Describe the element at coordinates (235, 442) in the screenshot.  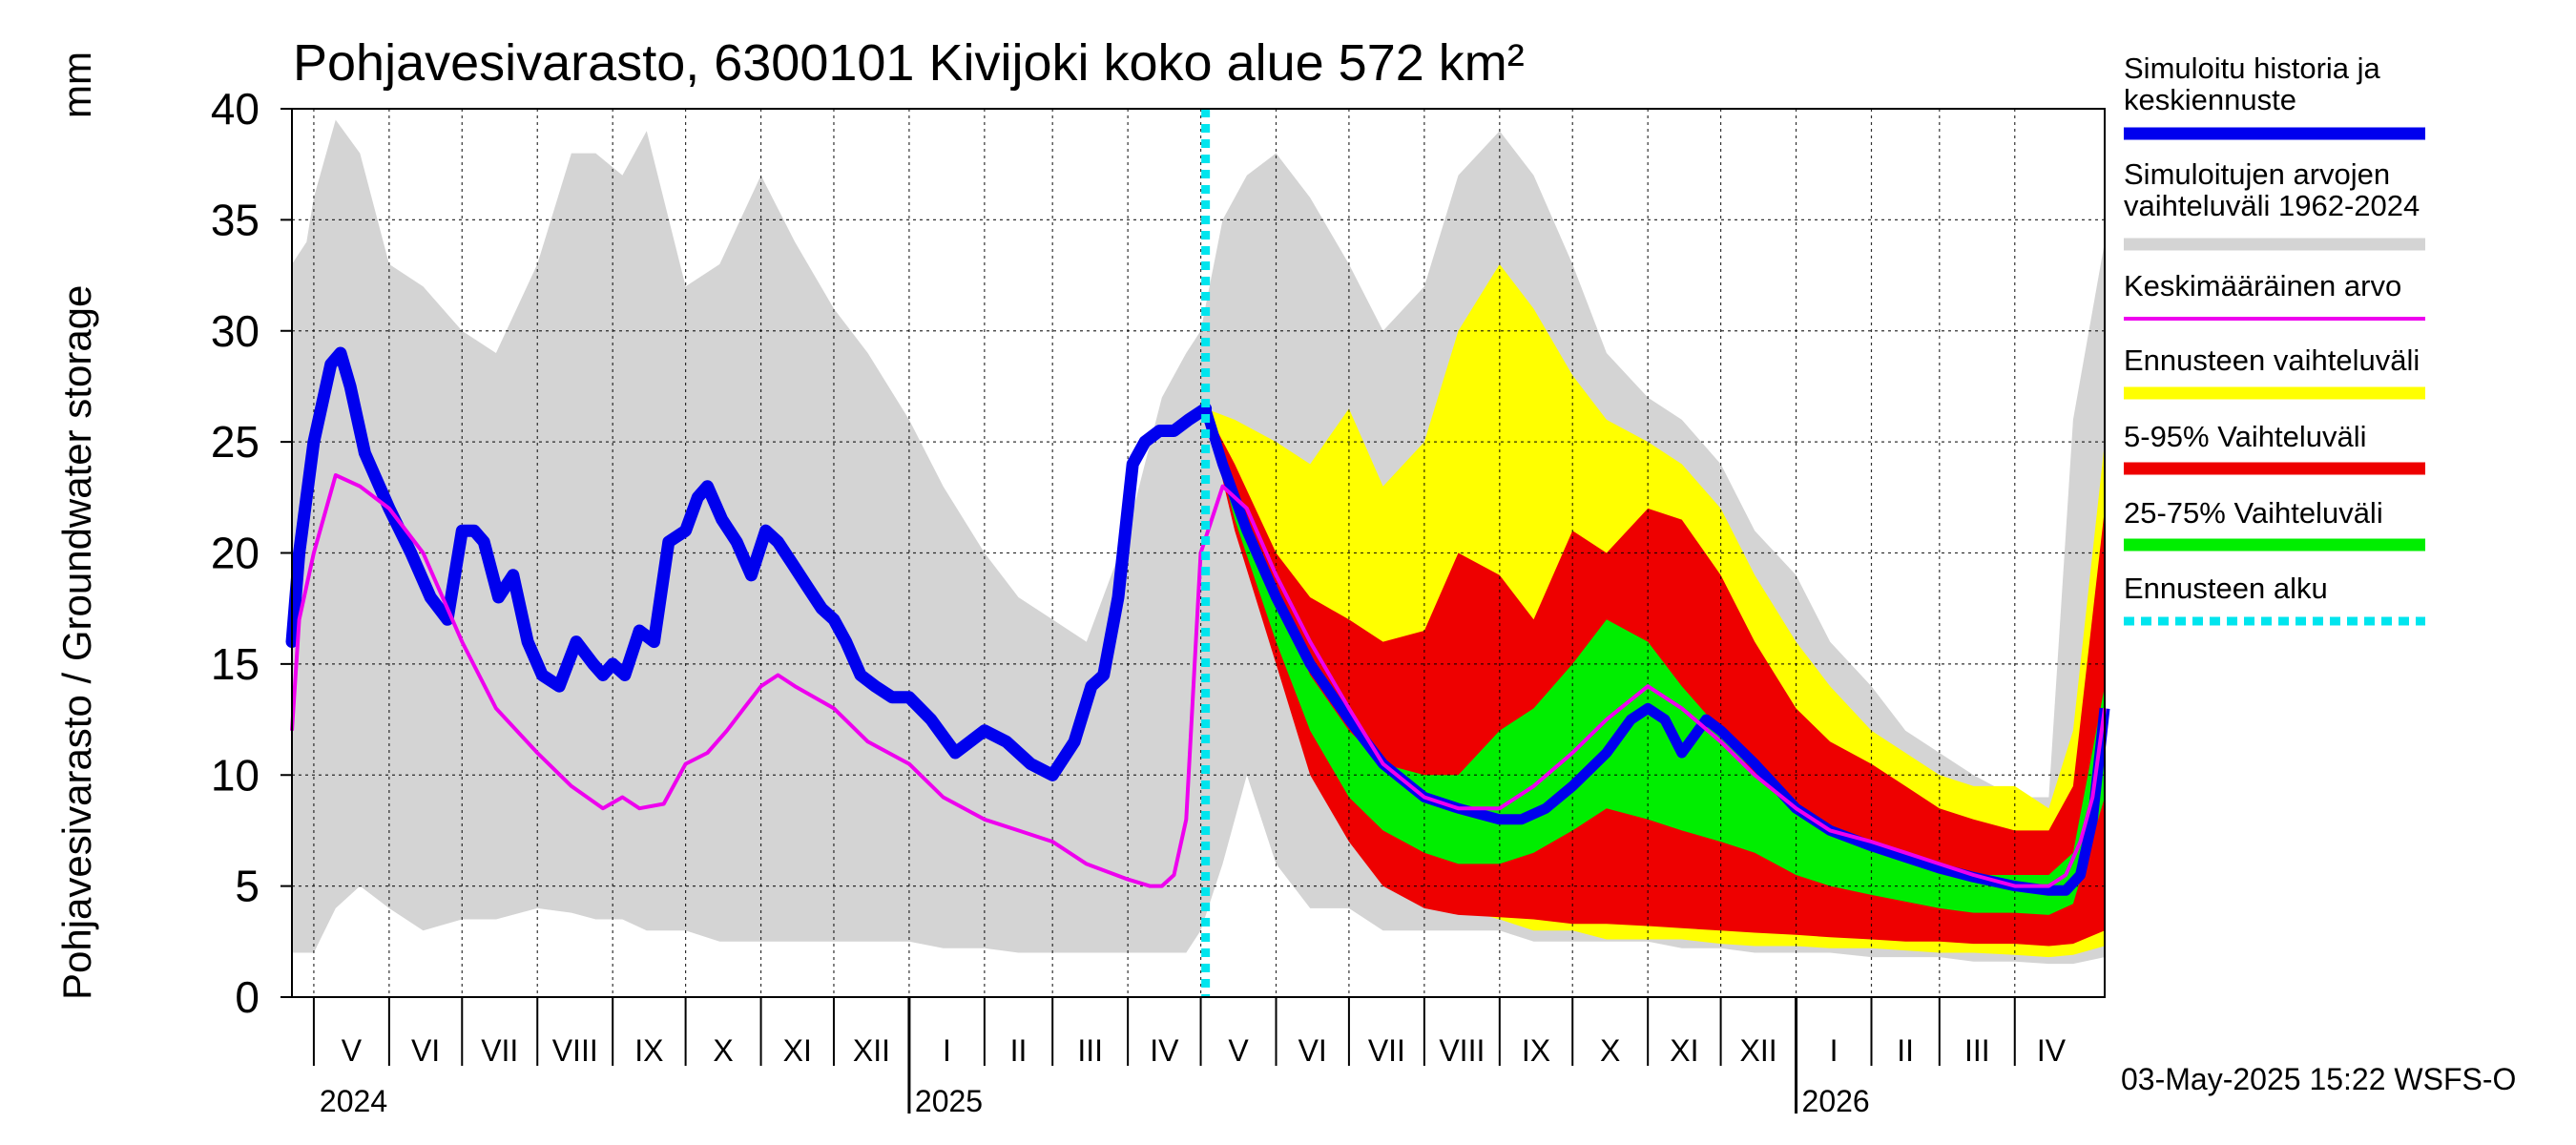
I see `y-tick-label: 25` at that location.